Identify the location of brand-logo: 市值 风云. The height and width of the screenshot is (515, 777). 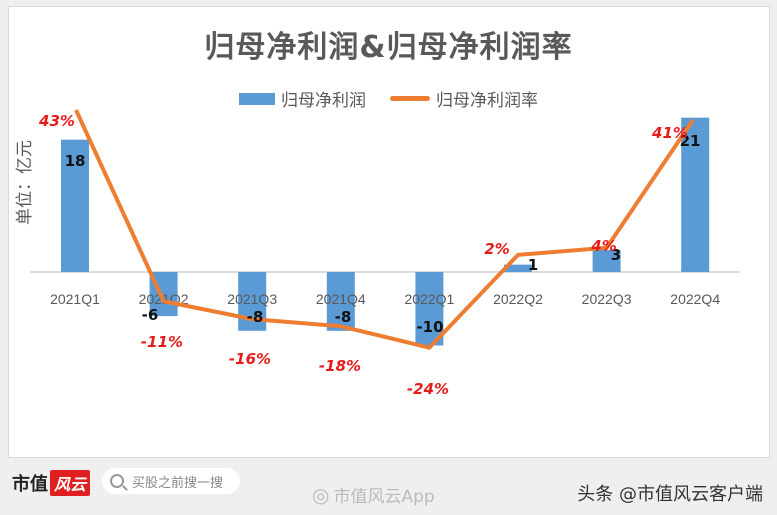
(51, 483).